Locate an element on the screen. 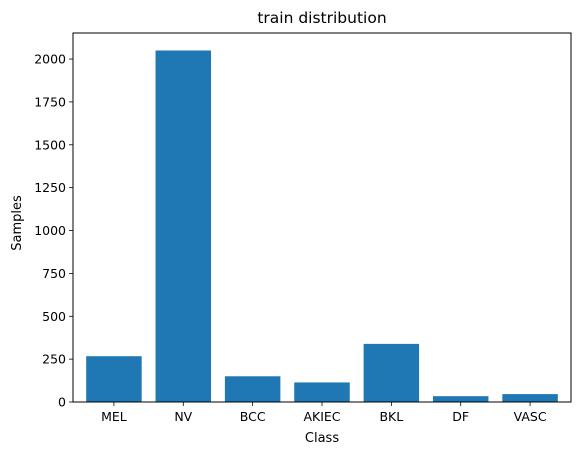  x-tick-label: NV is located at coordinates (183, 416).